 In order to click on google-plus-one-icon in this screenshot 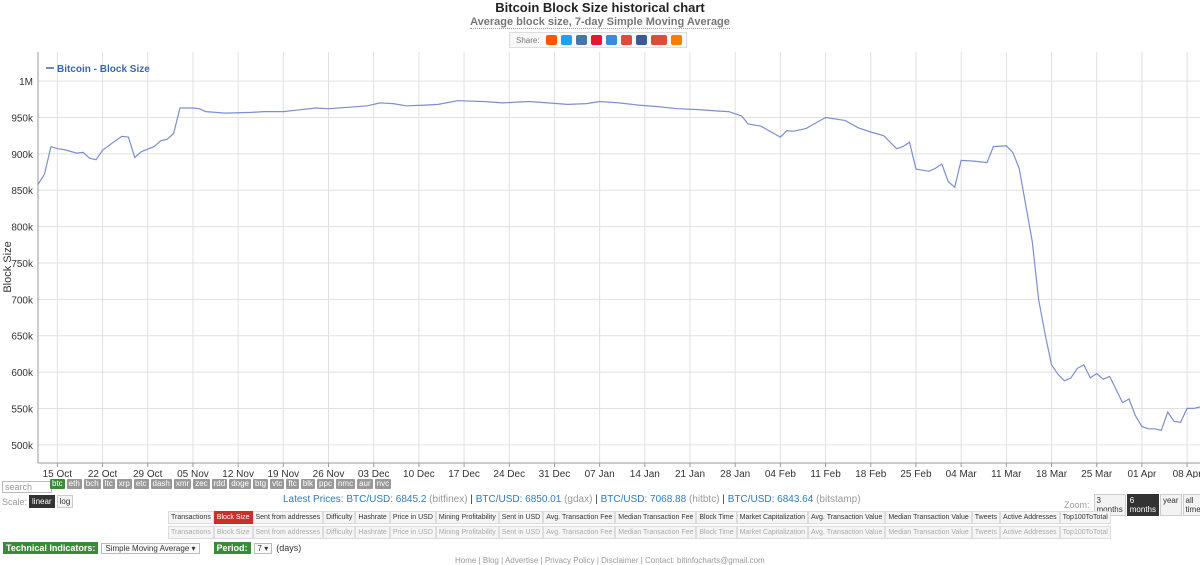, I will do `click(658, 40)`.